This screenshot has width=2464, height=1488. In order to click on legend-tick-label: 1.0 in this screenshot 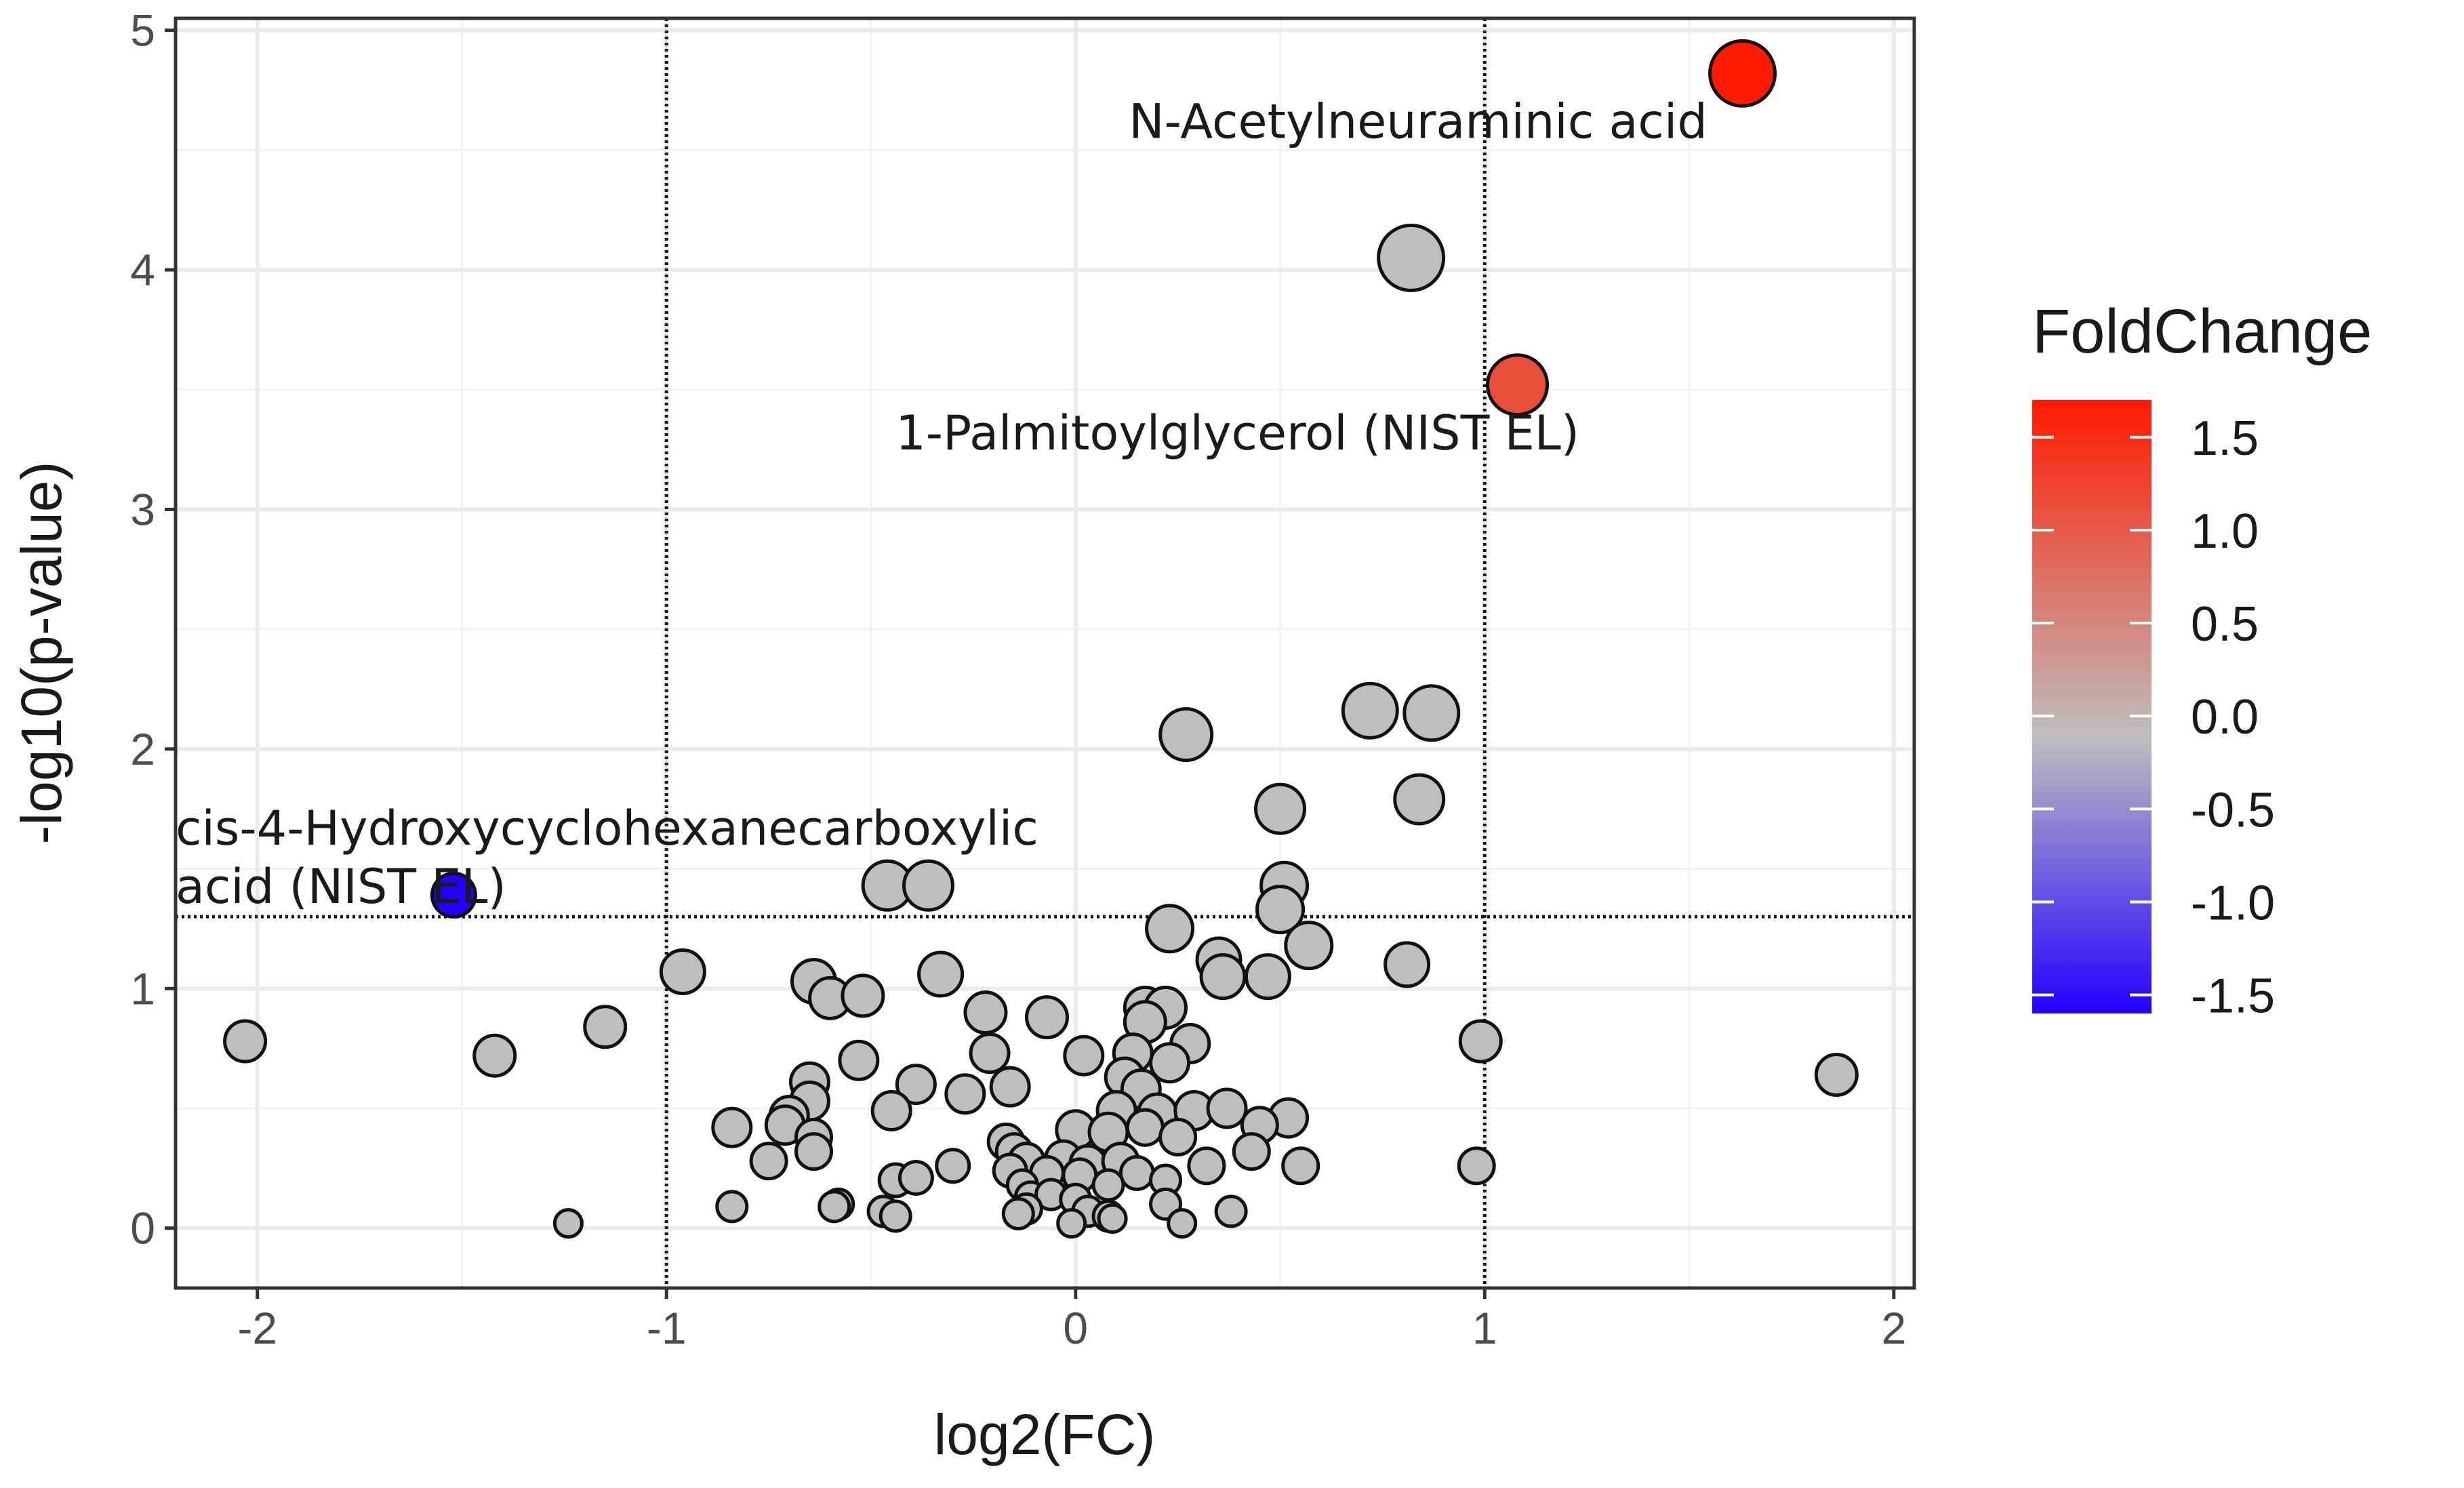, I will do `click(2225, 531)`.